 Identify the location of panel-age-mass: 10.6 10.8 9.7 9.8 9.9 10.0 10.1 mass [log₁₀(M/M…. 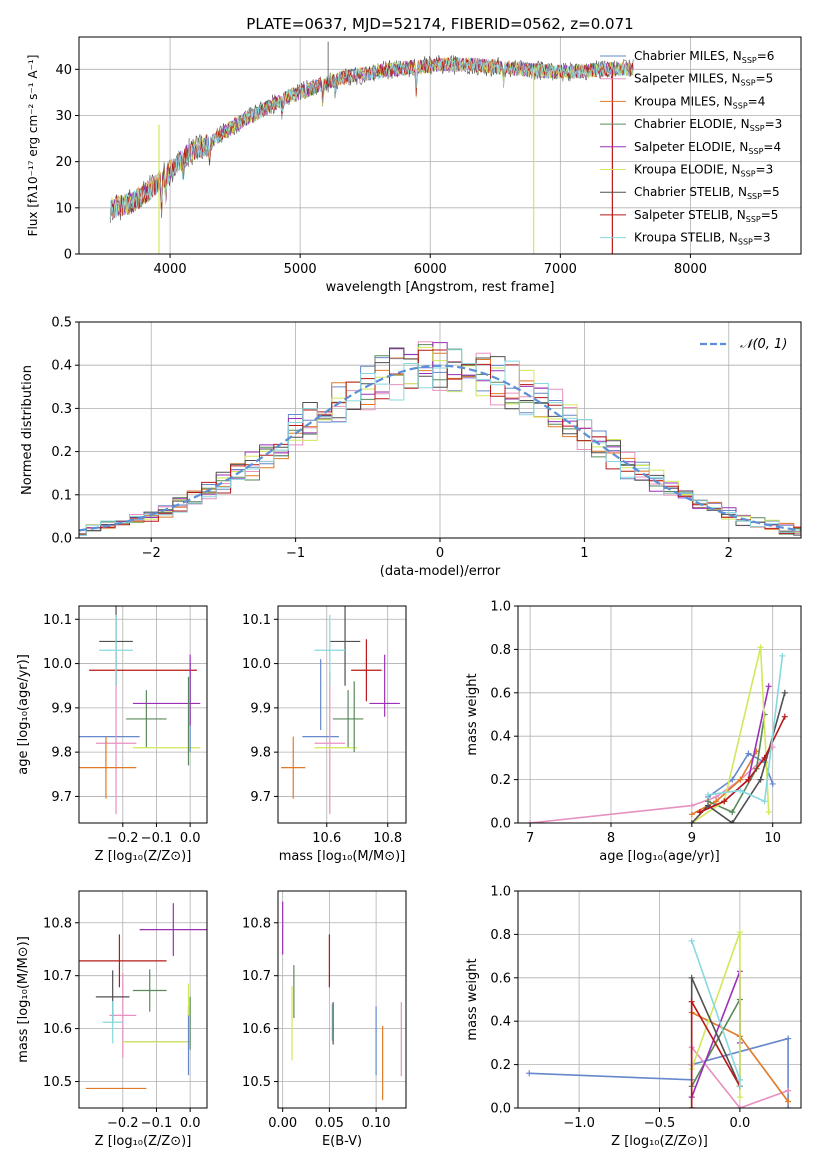
(324, 734).